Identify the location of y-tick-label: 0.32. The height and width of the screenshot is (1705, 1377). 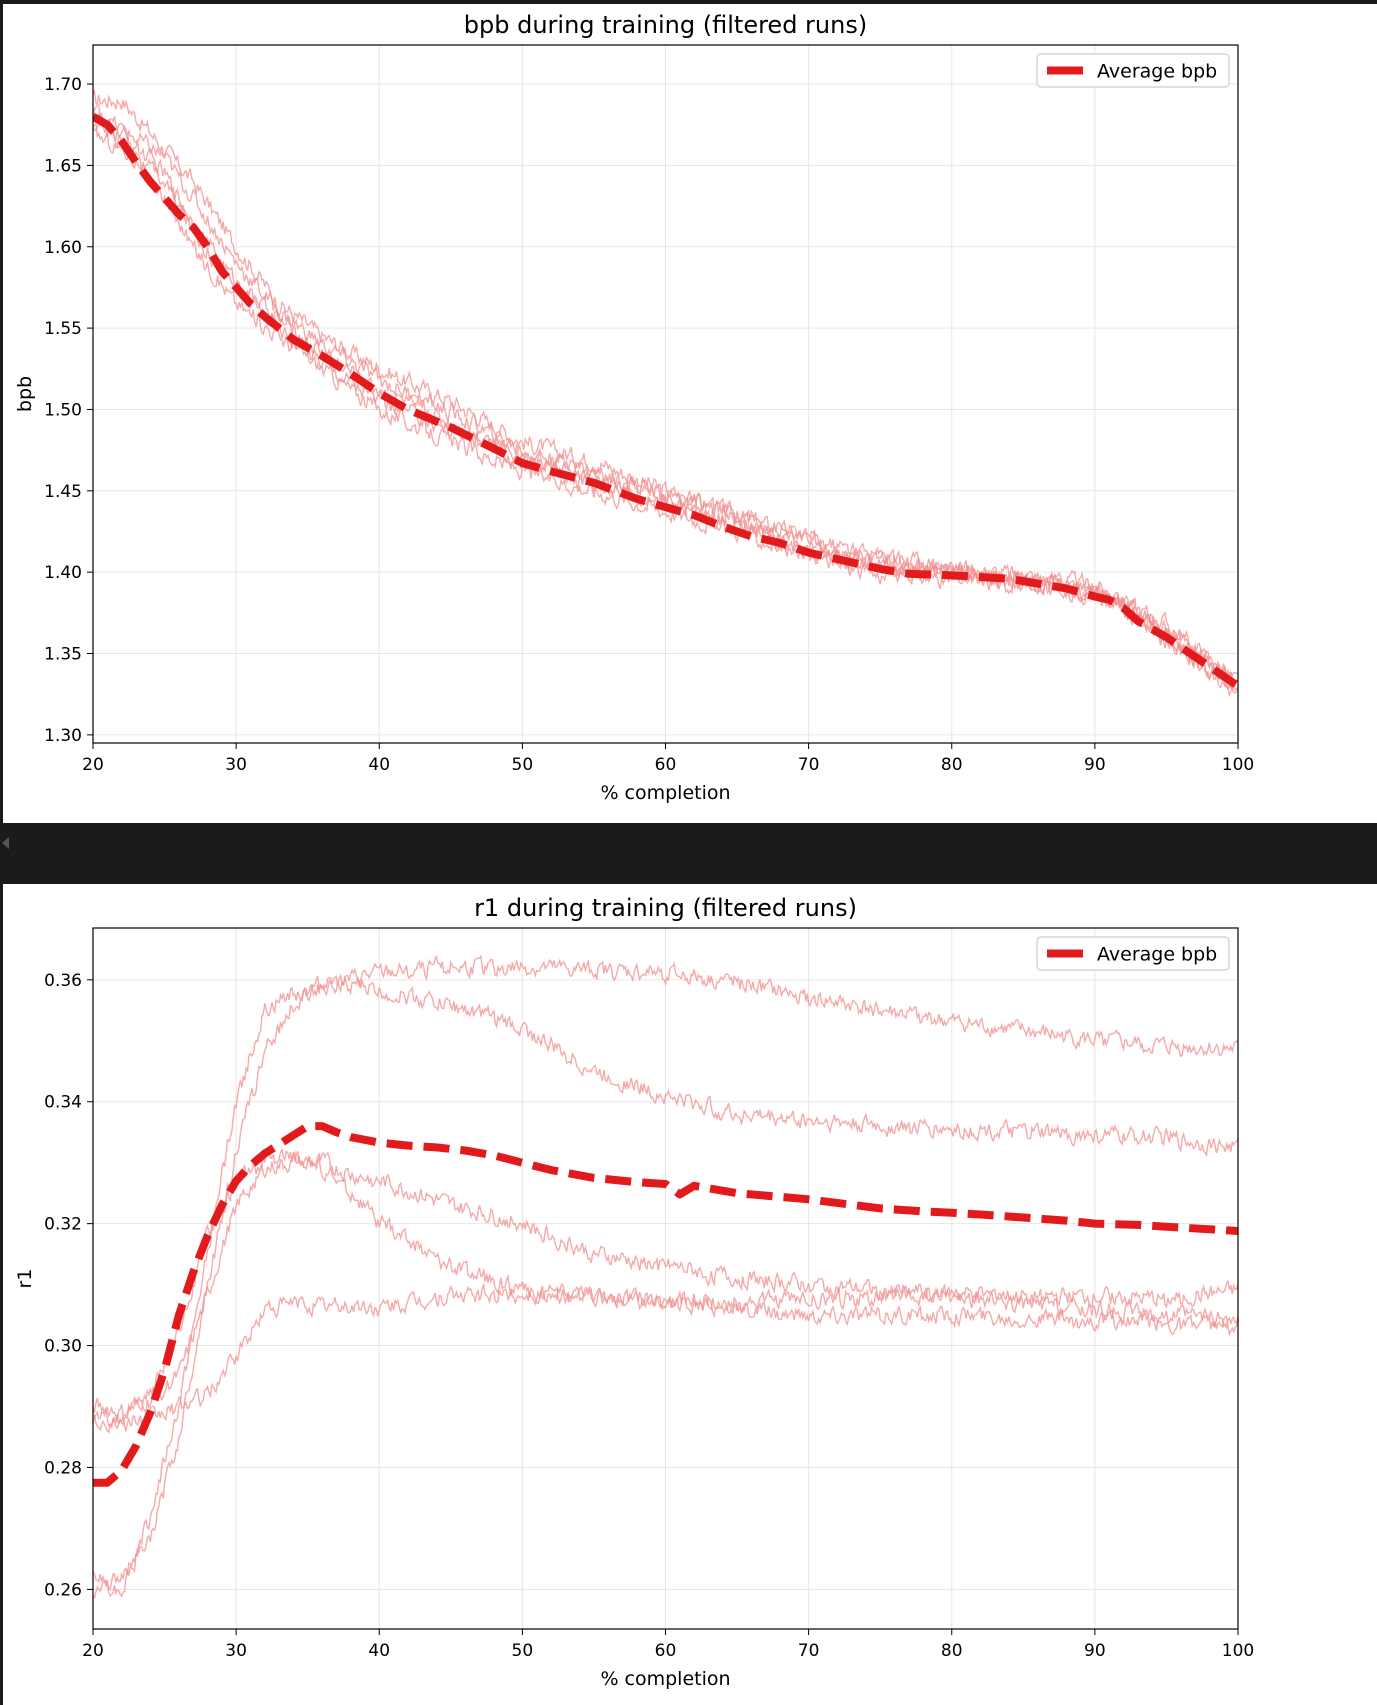
(63, 1225).